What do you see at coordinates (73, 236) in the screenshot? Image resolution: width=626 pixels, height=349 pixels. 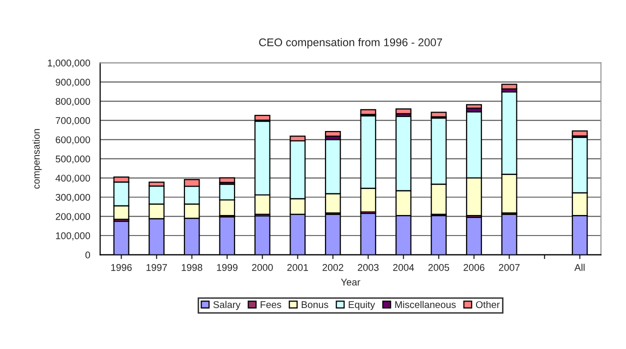 I see `y-tick-label: 100,000` at bounding box center [73, 236].